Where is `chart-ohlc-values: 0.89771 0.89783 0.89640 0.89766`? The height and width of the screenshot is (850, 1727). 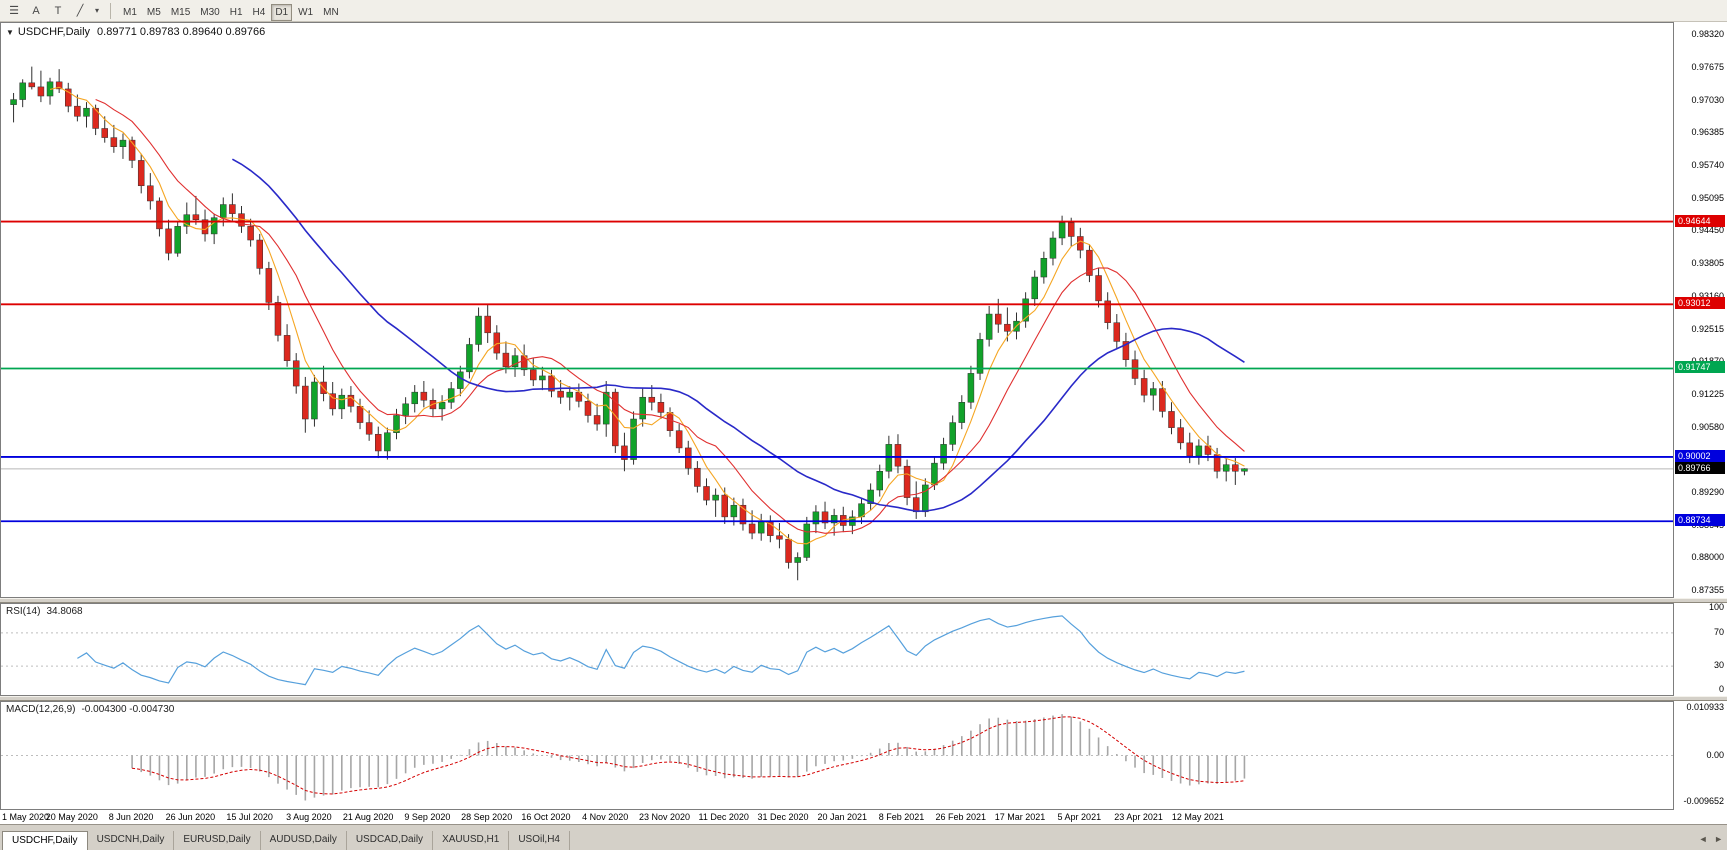
chart-ohlc-values: 0.89771 0.89783 0.89640 0.89766 is located at coordinates (181, 32).